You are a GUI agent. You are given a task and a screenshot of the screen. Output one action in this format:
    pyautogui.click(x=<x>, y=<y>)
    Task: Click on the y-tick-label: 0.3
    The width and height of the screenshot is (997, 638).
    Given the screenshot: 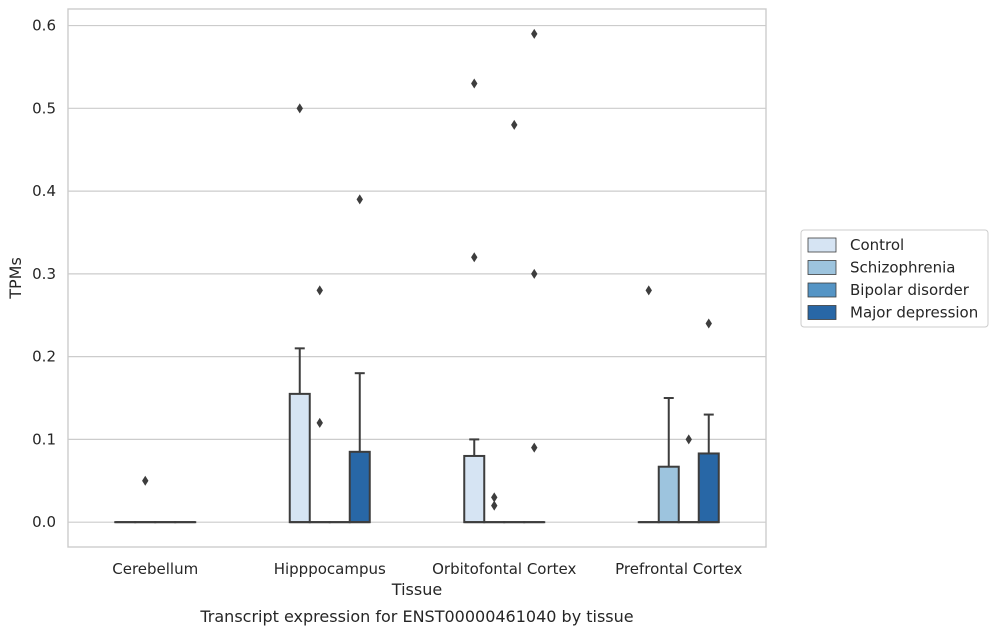 What is the action you would take?
    pyautogui.click(x=44, y=274)
    